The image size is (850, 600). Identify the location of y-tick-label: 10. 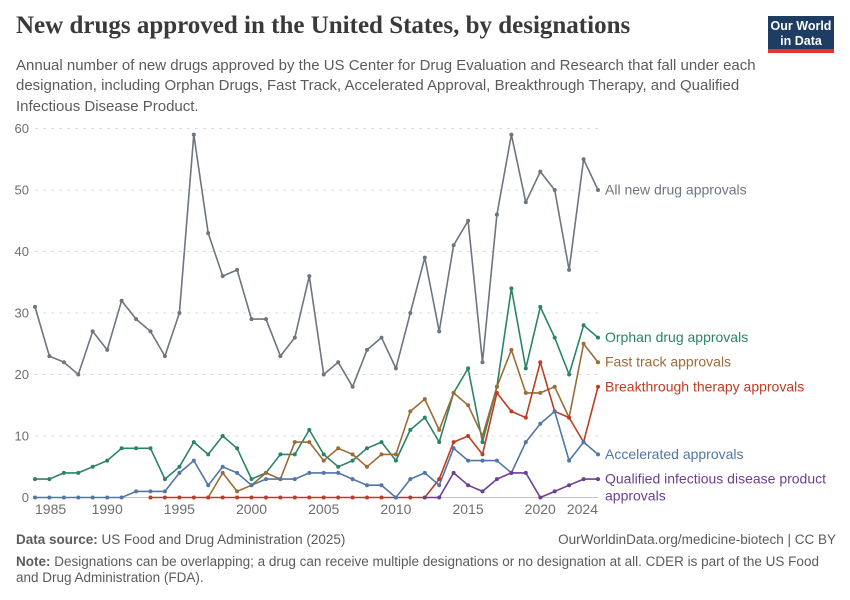
(22, 436).